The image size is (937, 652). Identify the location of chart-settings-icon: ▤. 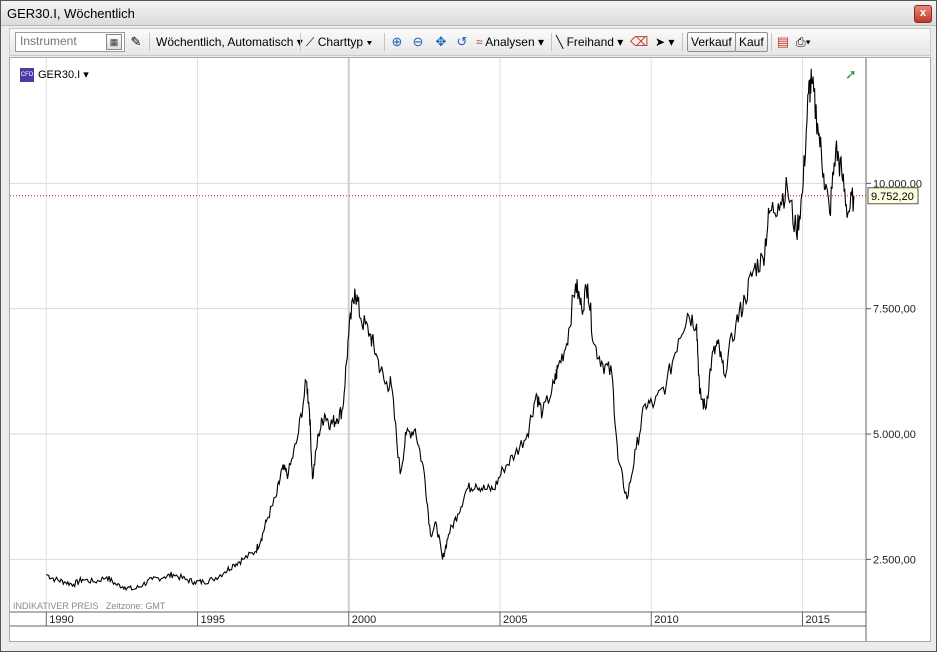
(783, 41).